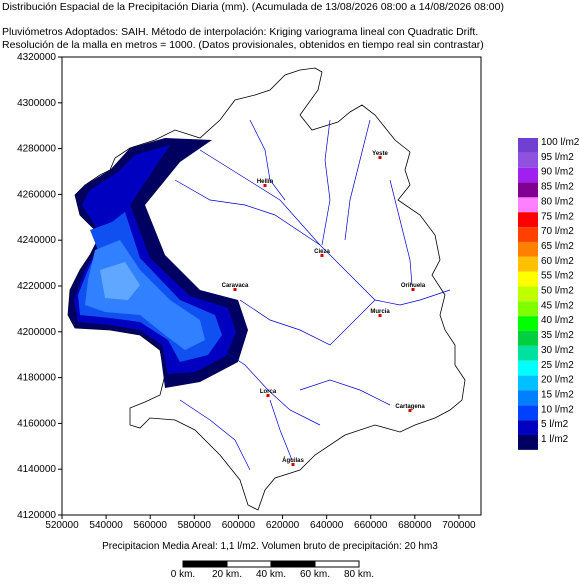  What do you see at coordinates (268, 392) in the screenshot?
I see `city-label: Lorca` at bounding box center [268, 392].